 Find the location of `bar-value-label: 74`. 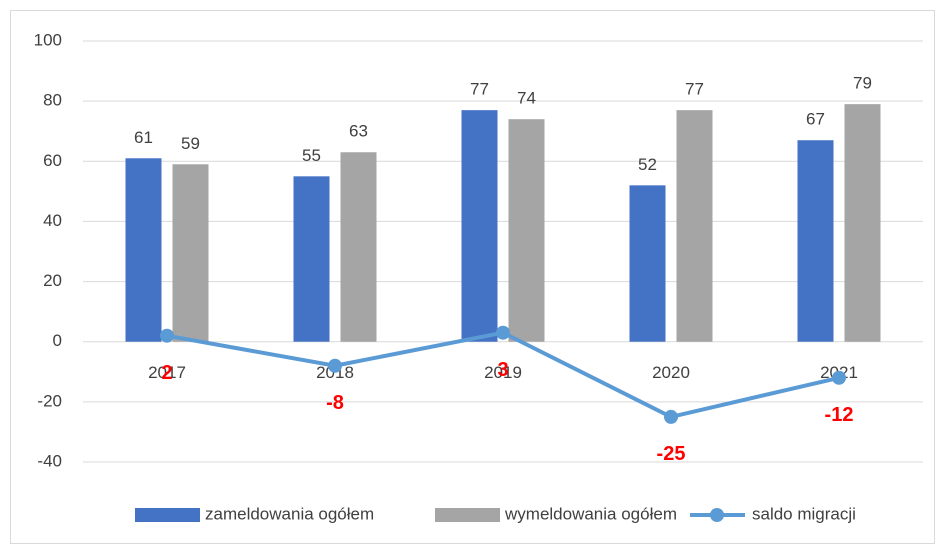

bar-value-label: 74 is located at coordinates (526, 98).